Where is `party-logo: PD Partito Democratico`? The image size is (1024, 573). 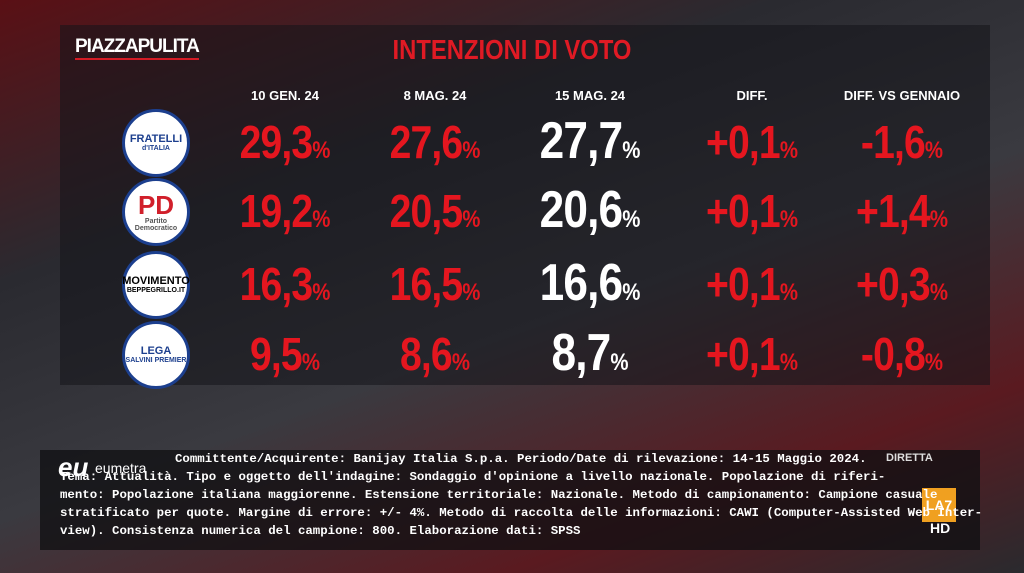
party-logo: PD Partito Democratico is located at coordinates (156, 212).